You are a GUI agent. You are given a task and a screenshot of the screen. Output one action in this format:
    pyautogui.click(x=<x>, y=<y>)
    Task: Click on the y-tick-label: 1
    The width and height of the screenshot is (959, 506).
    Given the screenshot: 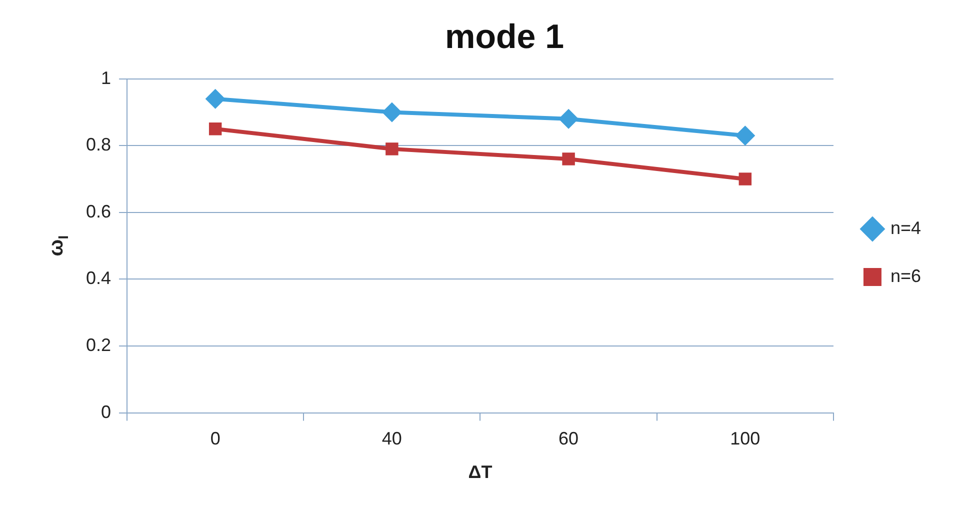 What is the action you would take?
    pyautogui.click(x=106, y=78)
    